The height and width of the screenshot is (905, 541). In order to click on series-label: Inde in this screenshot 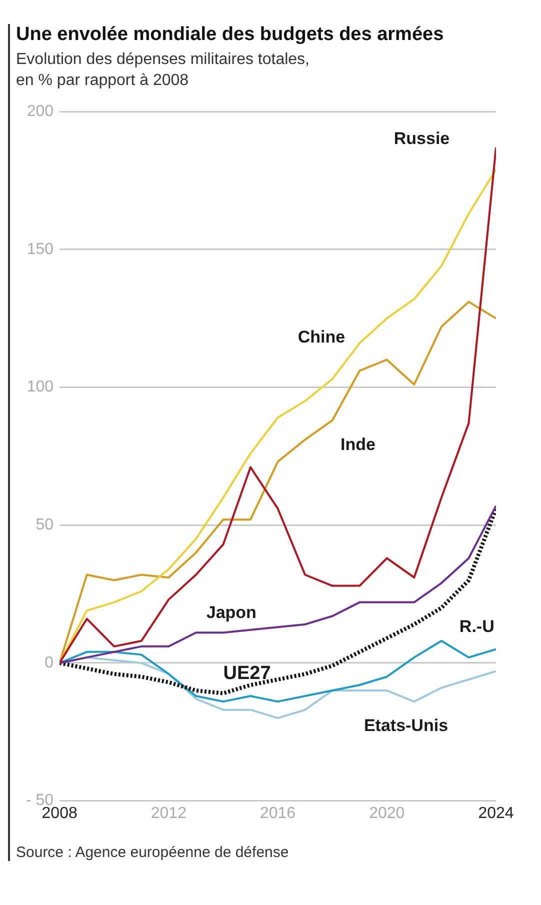, I will do `click(358, 444)`.